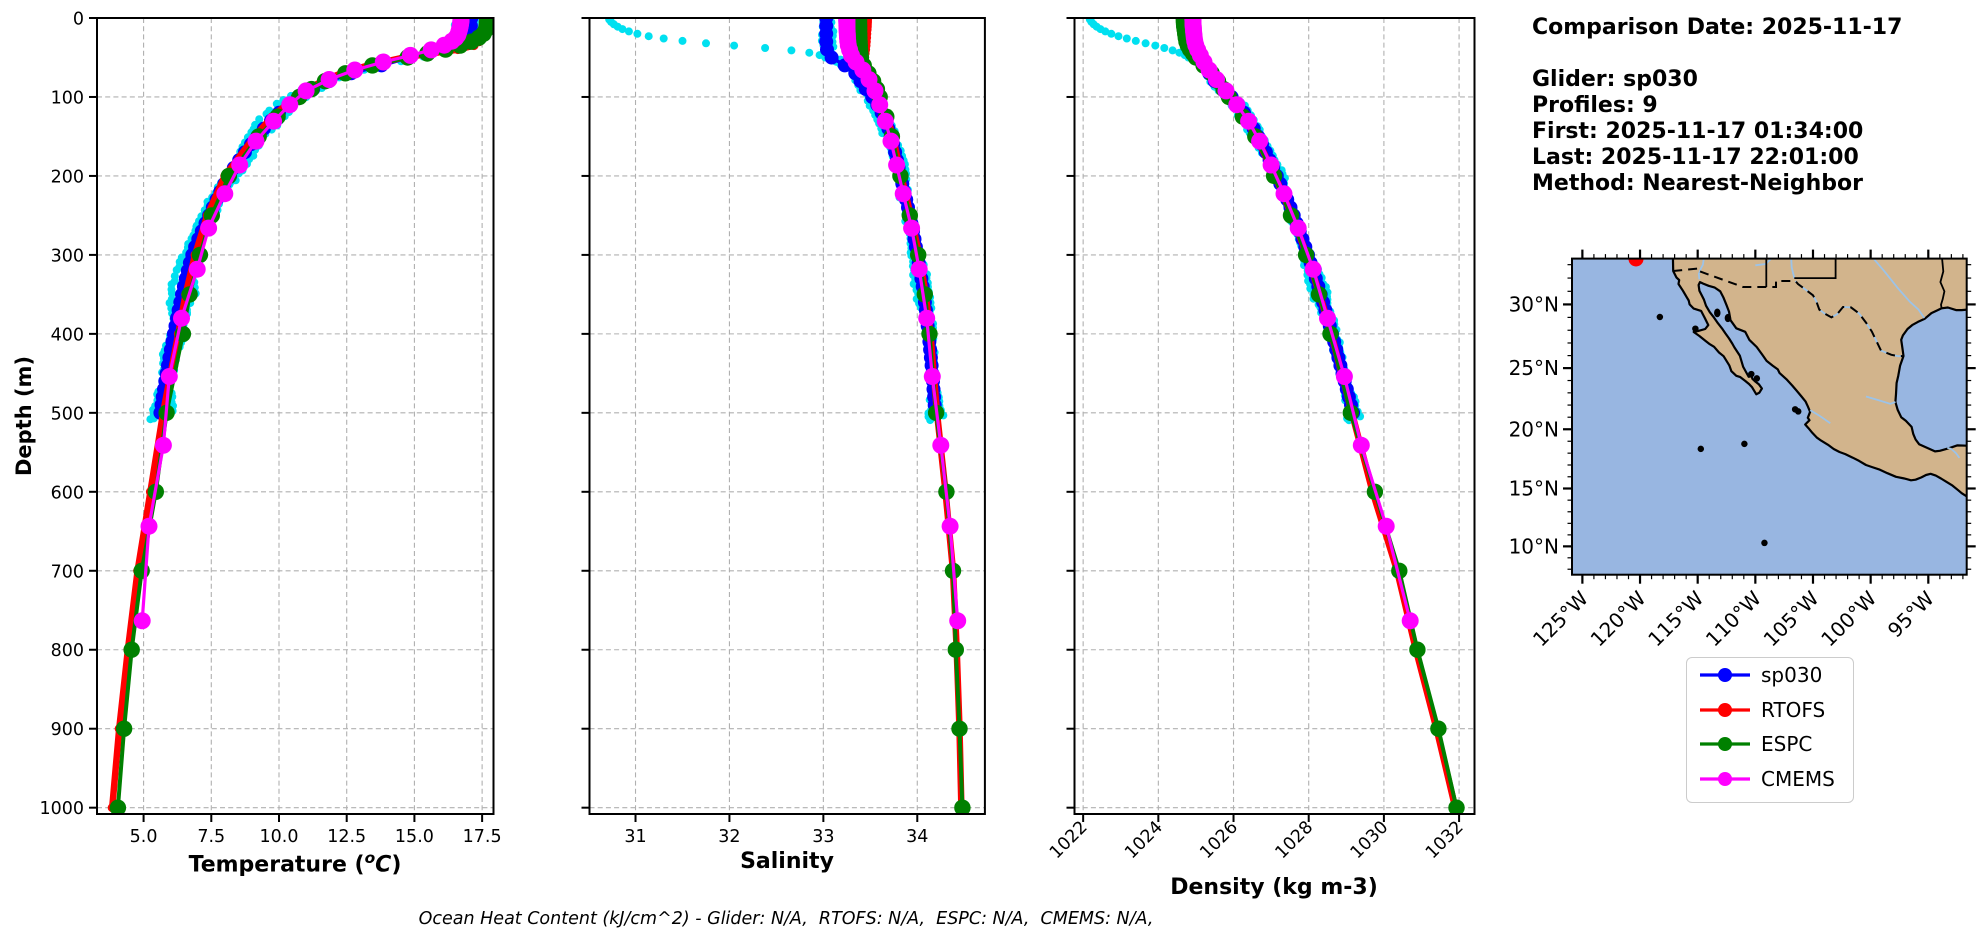  I want to click on xtick-label: 7.5, so click(211, 837).